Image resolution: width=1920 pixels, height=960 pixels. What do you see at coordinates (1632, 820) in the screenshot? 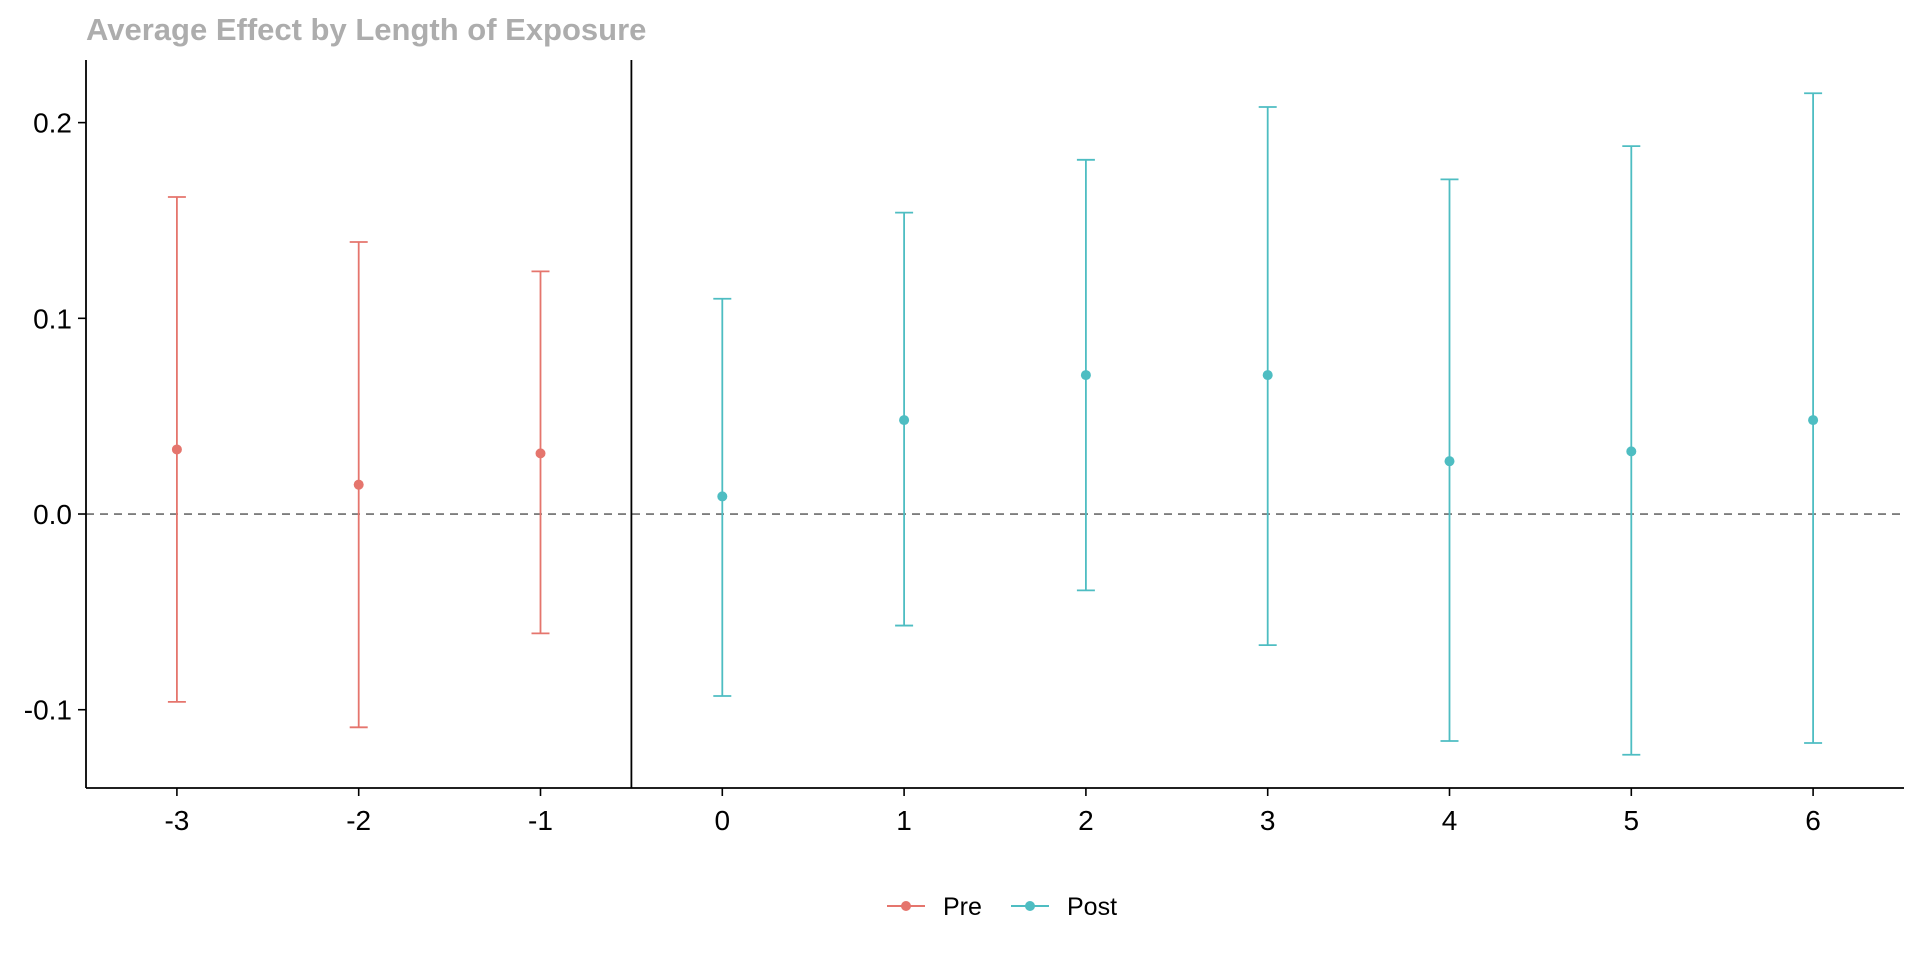
I see `x-tick-label: 5` at bounding box center [1632, 820].